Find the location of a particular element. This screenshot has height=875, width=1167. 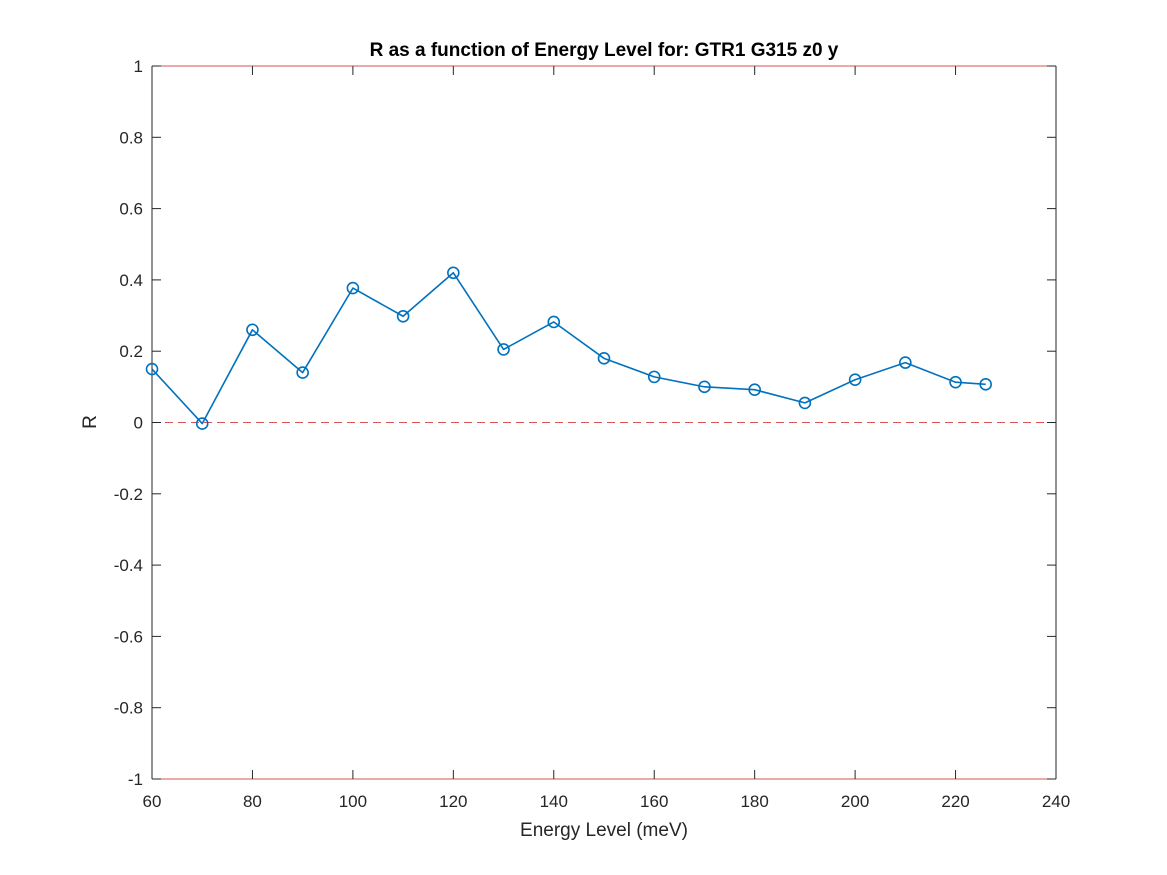

y-tick-label: 0.8 is located at coordinates (131, 137).